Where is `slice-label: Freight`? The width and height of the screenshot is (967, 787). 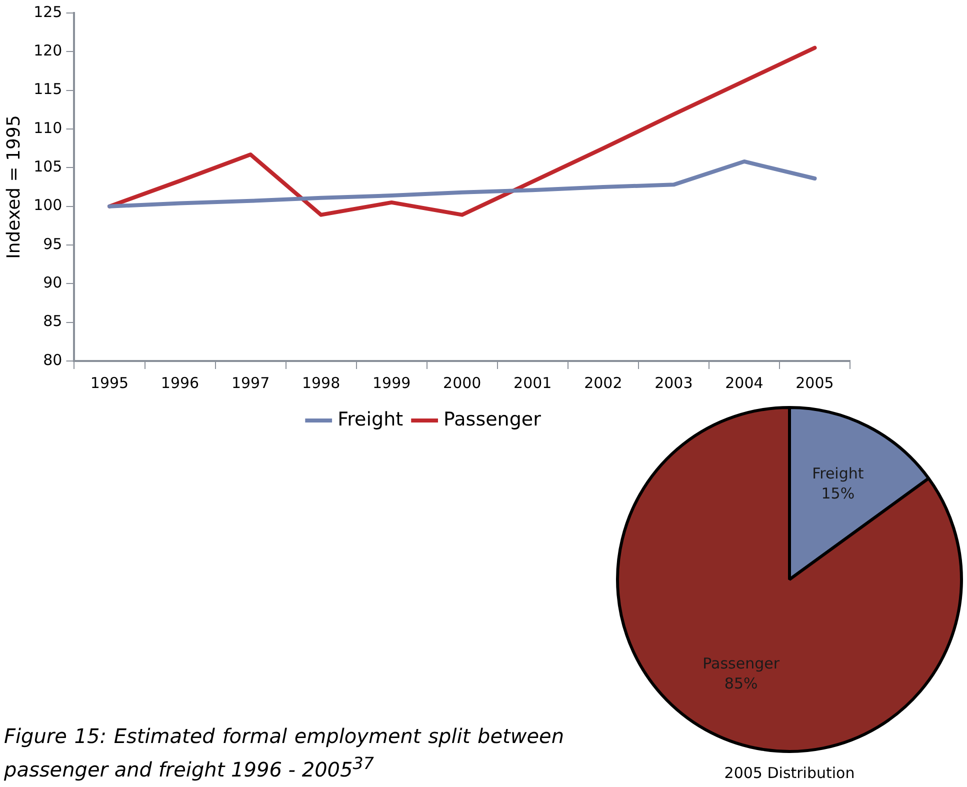 slice-label: Freight is located at coordinates (838, 473).